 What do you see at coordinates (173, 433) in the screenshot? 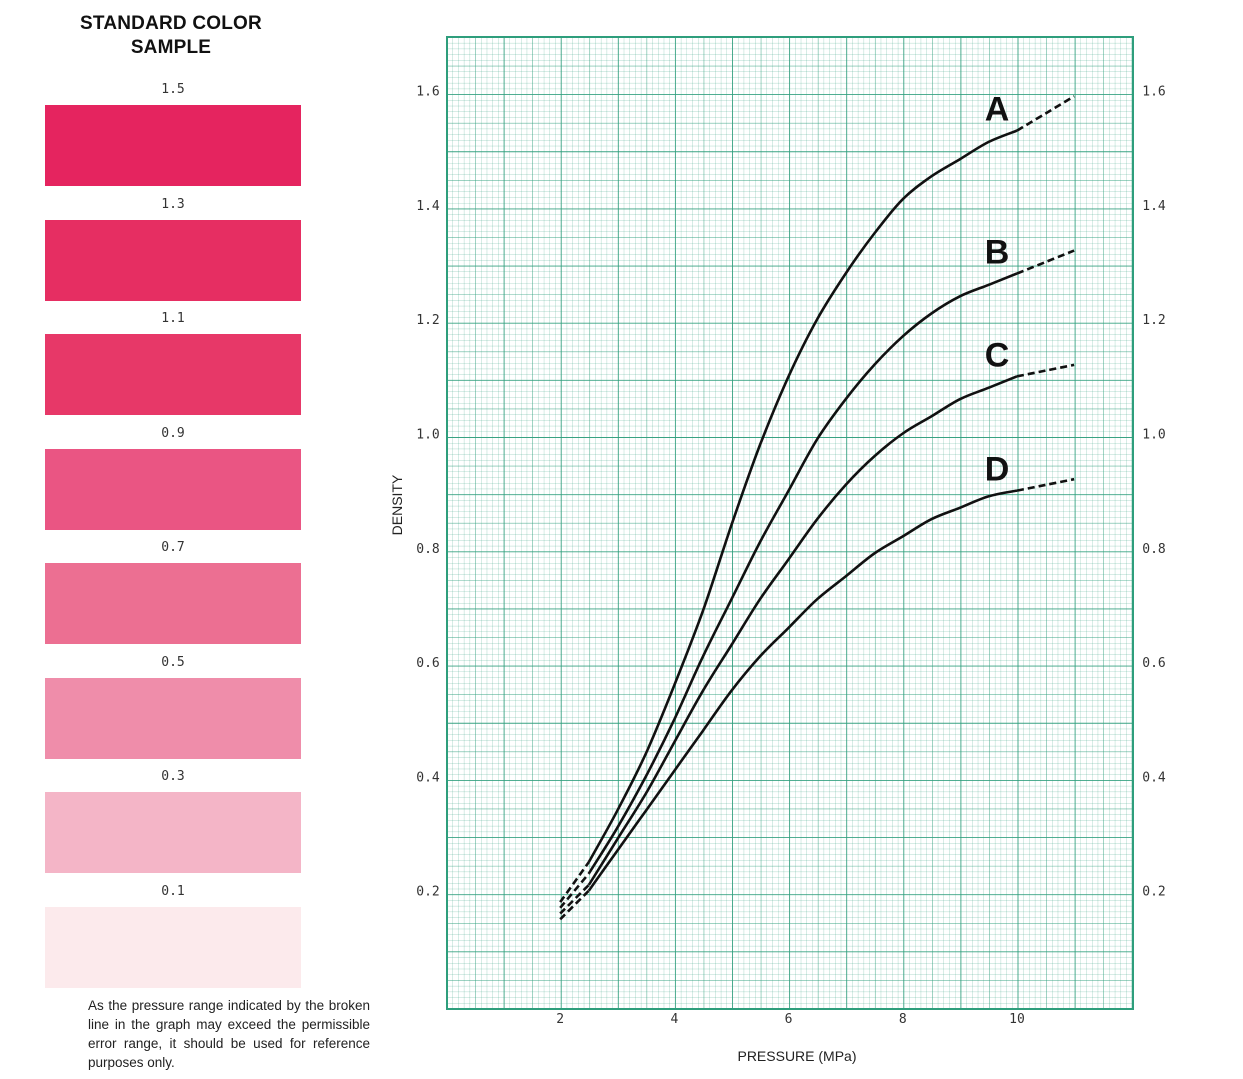
I see `swatch-label: 0.9` at bounding box center [173, 433].